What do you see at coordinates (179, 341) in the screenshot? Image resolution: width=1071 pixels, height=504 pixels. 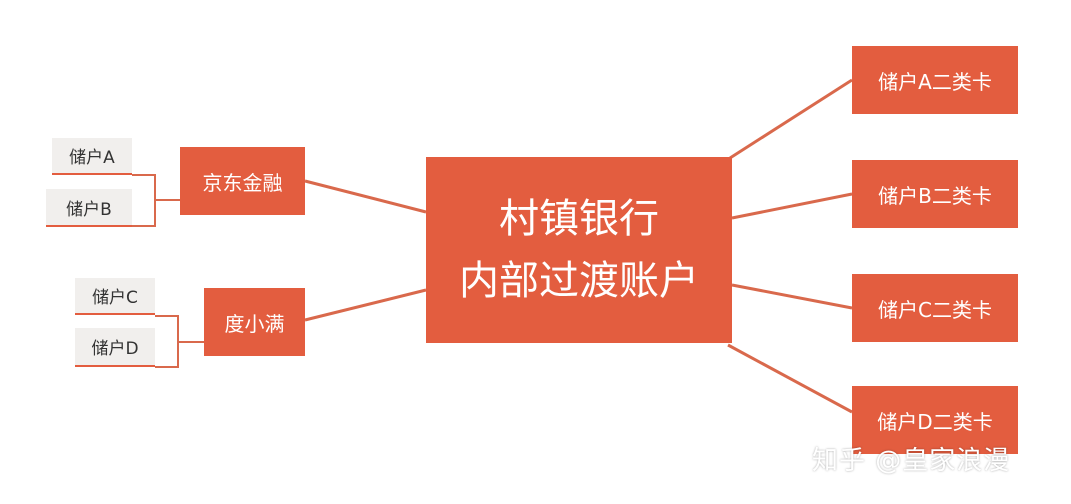 I see `bracket-dxm` at bounding box center [179, 341].